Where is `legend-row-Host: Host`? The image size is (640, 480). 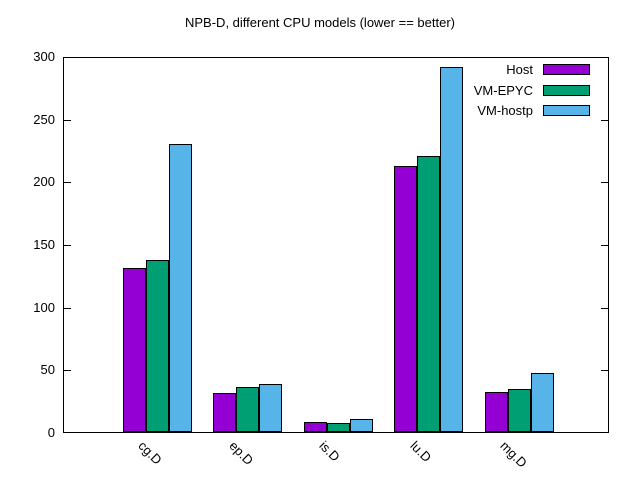
legend-row-Host: Host is located at coordinates (548, 69).